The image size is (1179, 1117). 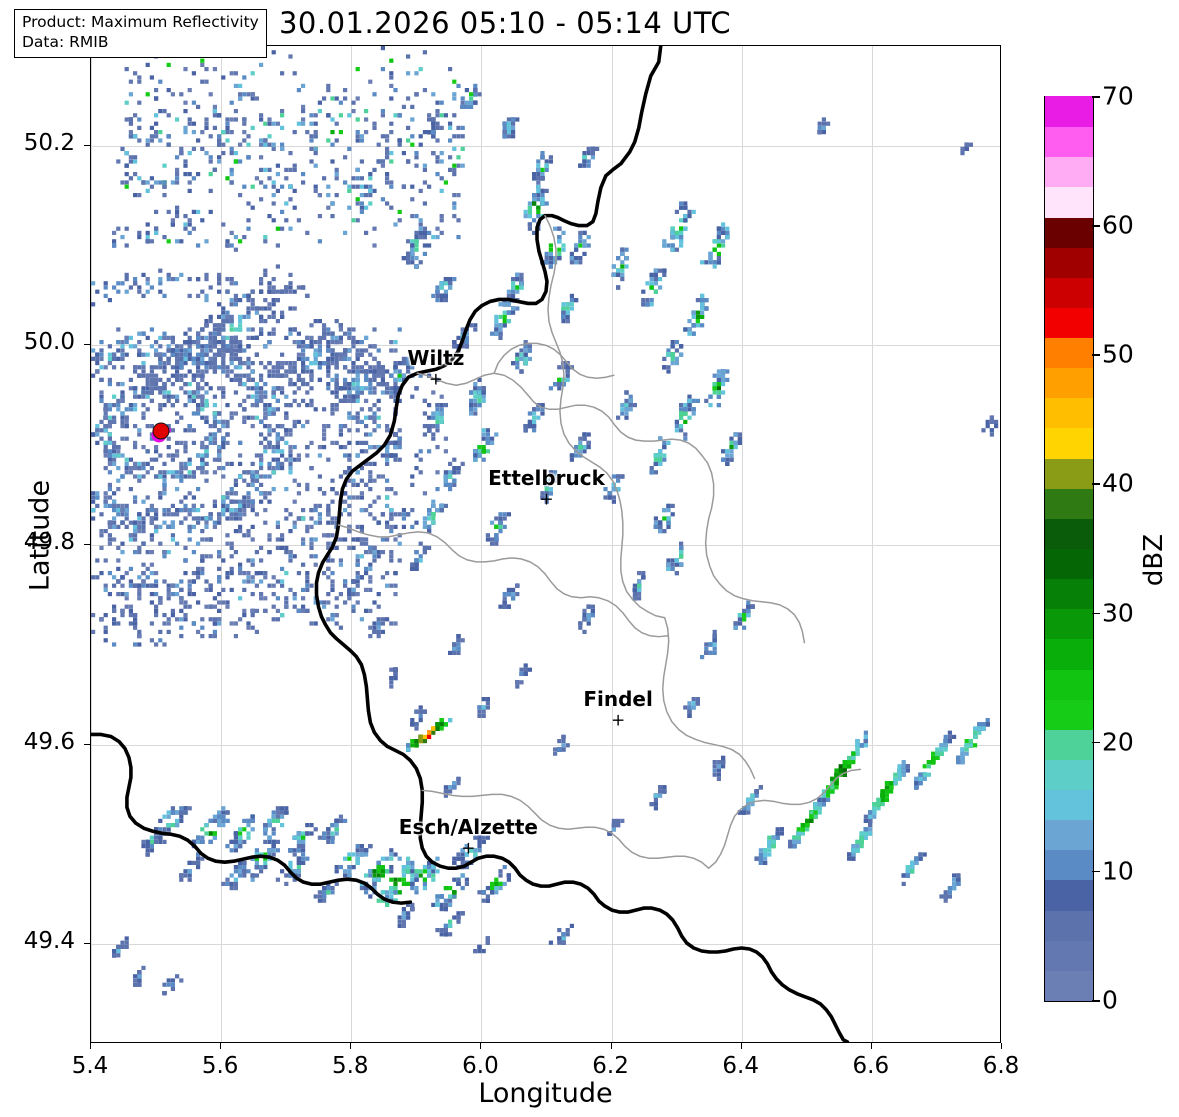 I want to click on y-axis-title: Latitude, so click(x=40, y=535).